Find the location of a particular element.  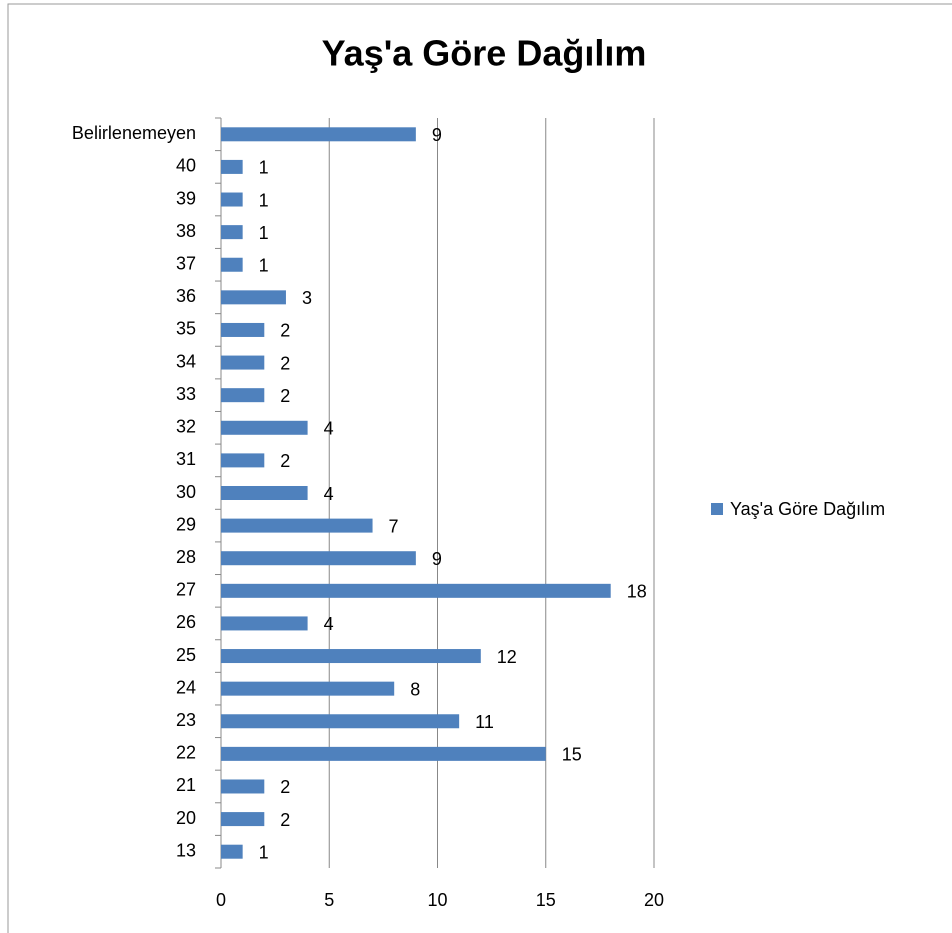

x-tick-label: 0 is located at coordinates (221, 900).